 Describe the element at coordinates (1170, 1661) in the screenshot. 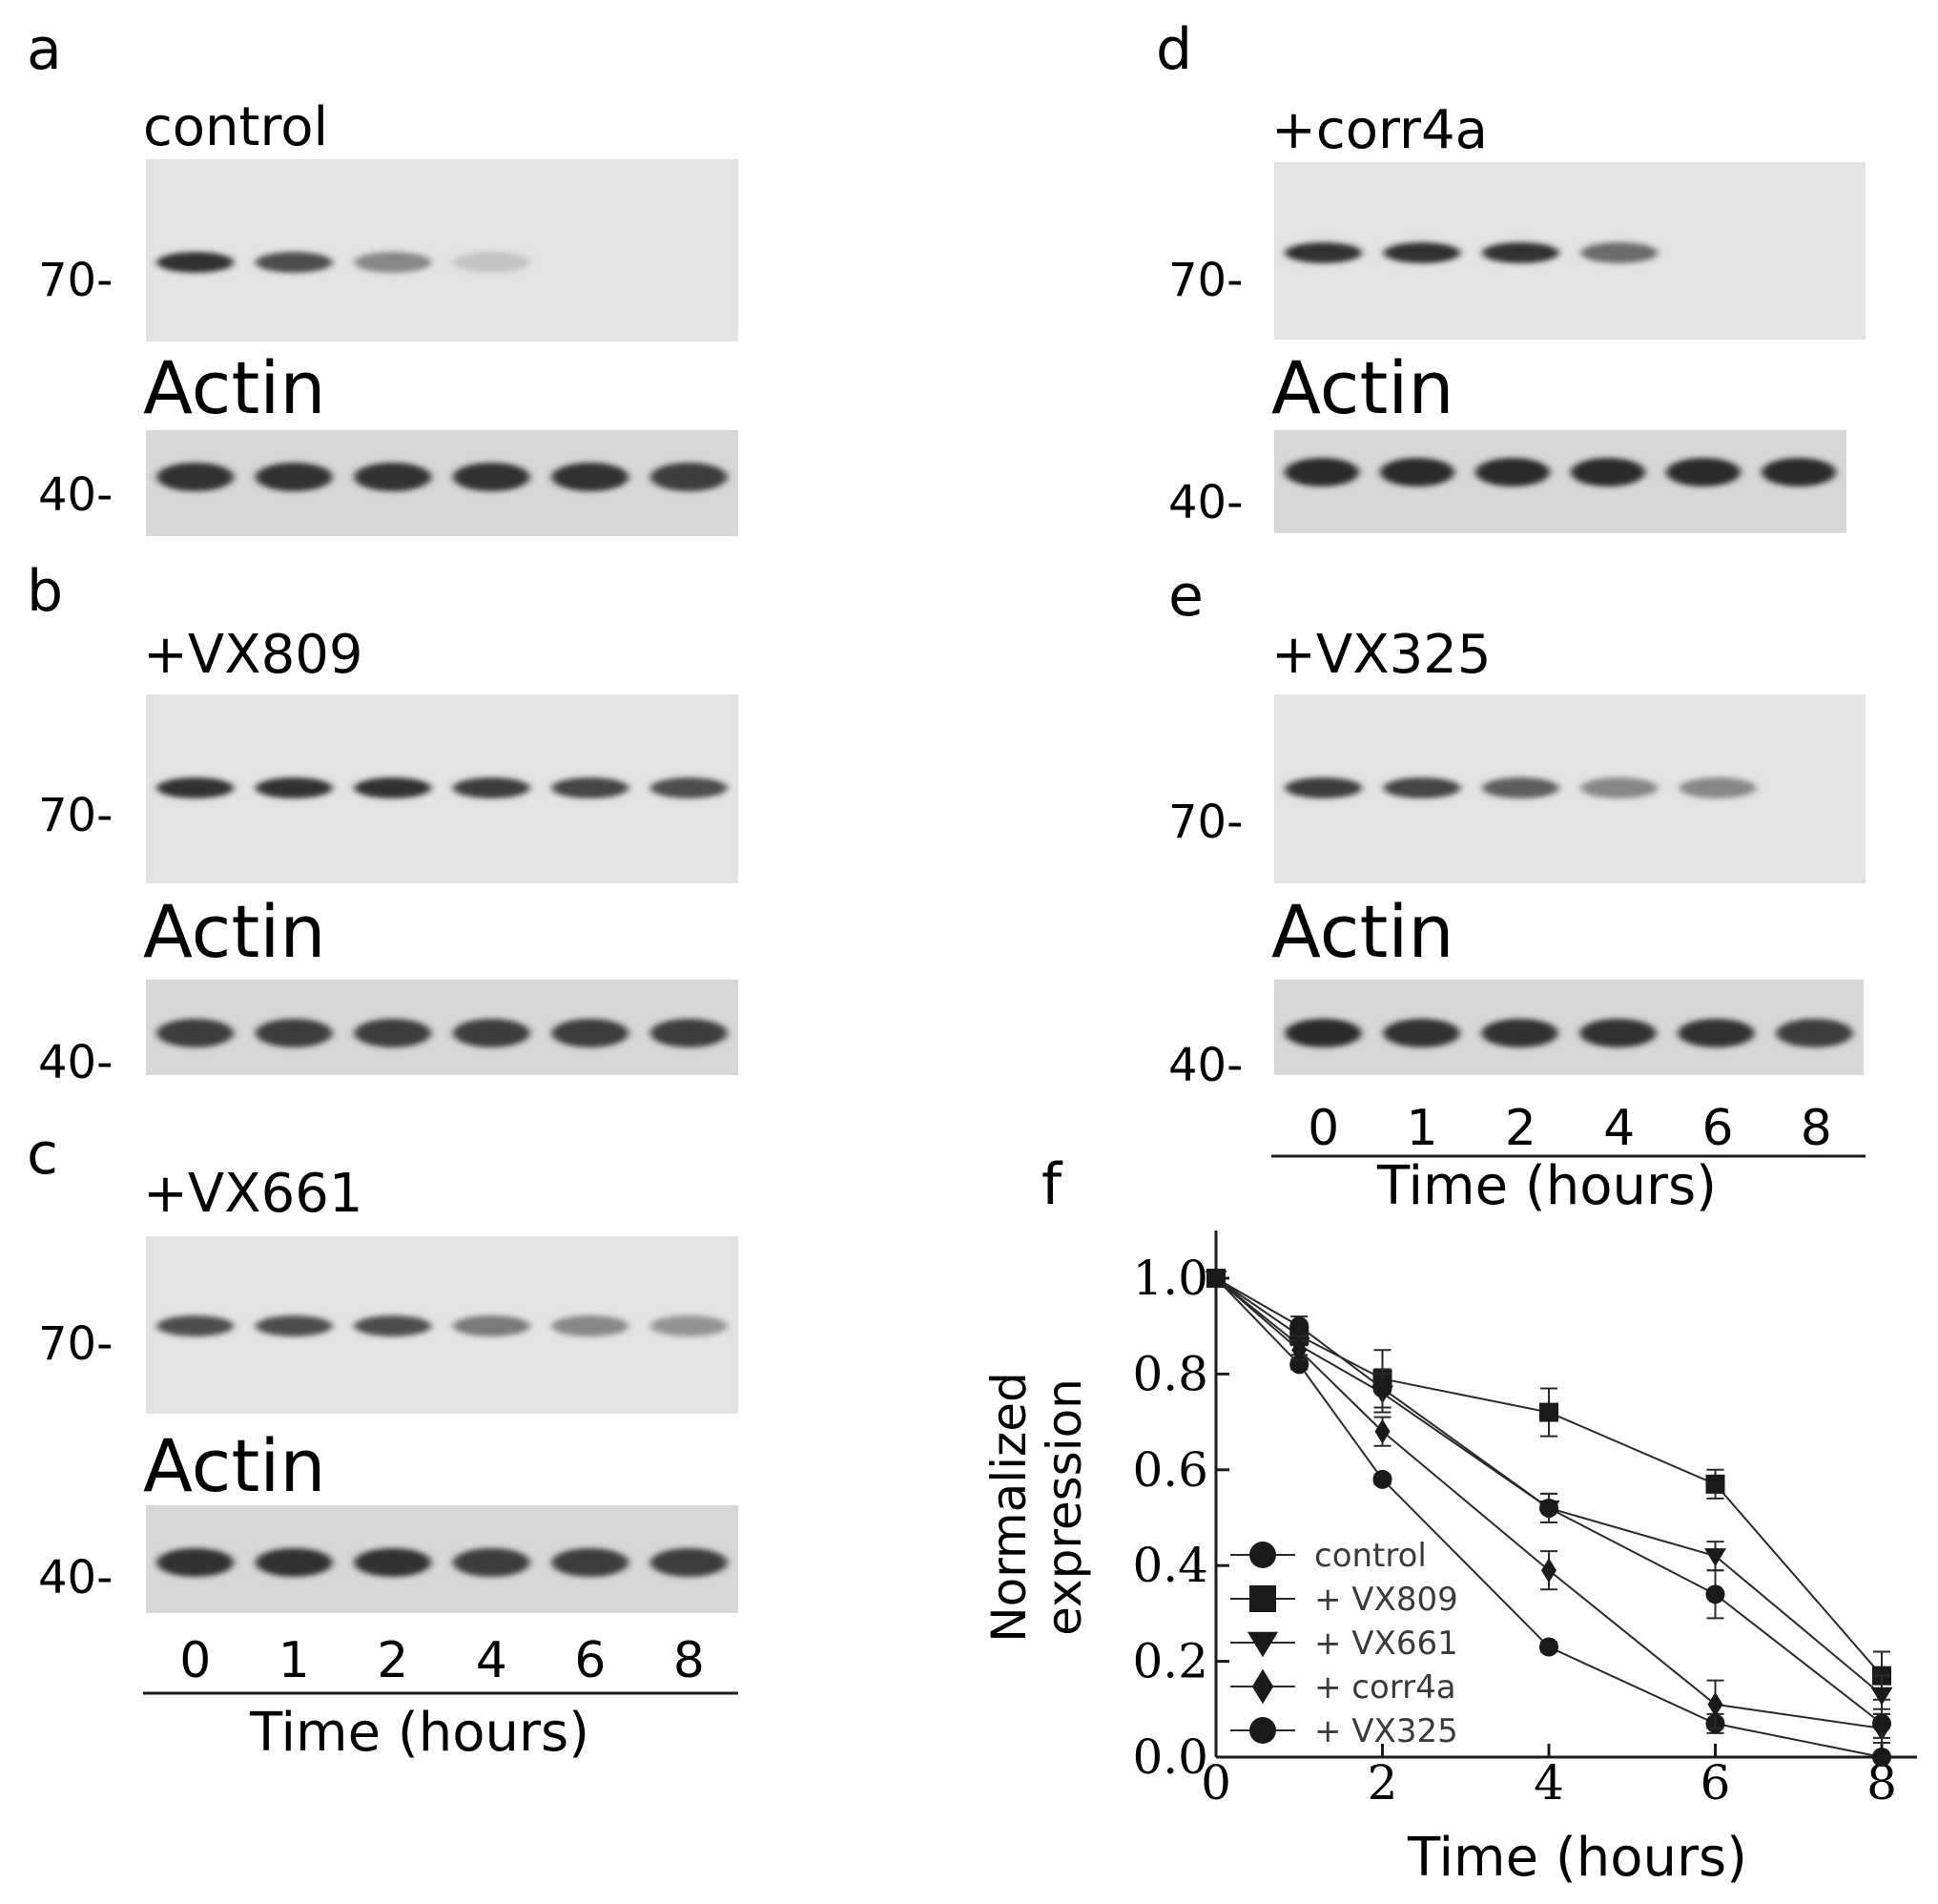

I see `y-tick-label: 0.2` at that location.